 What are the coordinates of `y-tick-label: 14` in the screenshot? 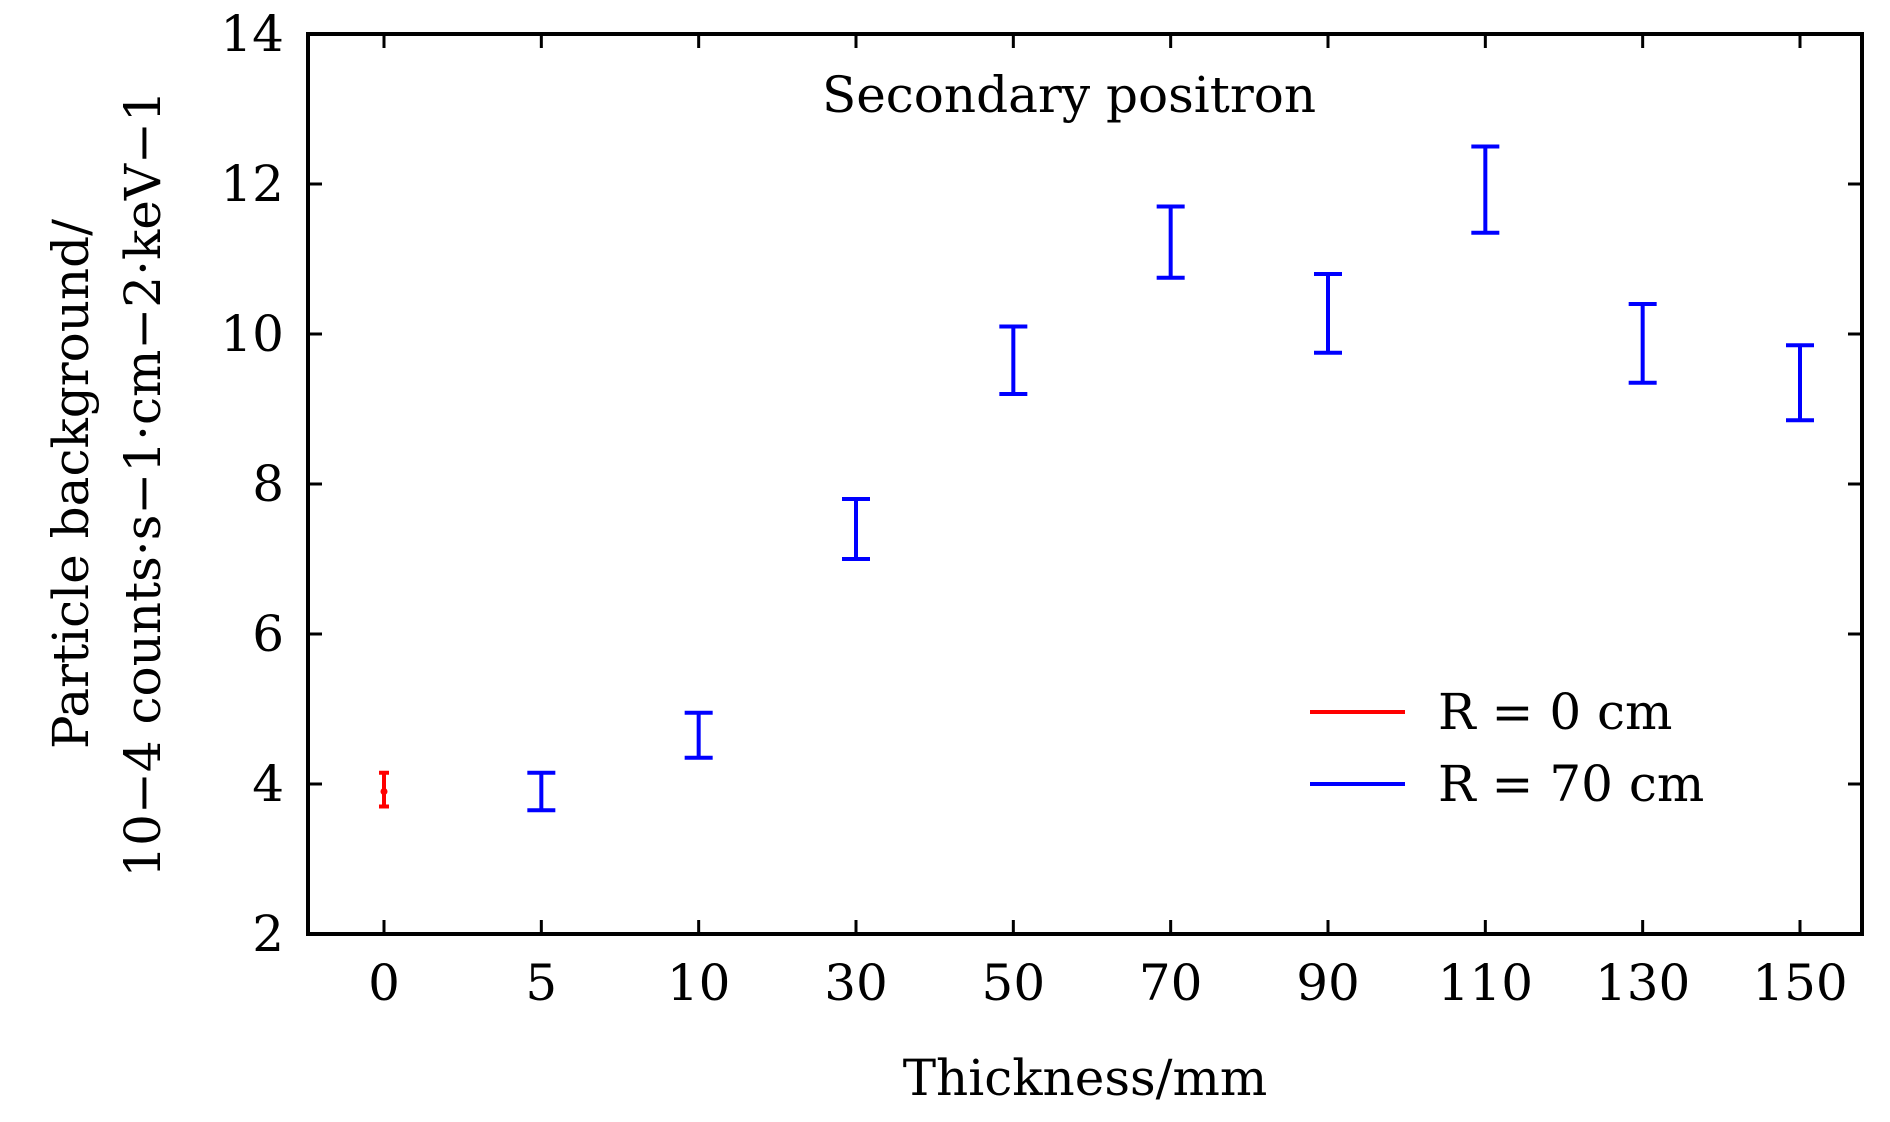 It's located at (252, 34).